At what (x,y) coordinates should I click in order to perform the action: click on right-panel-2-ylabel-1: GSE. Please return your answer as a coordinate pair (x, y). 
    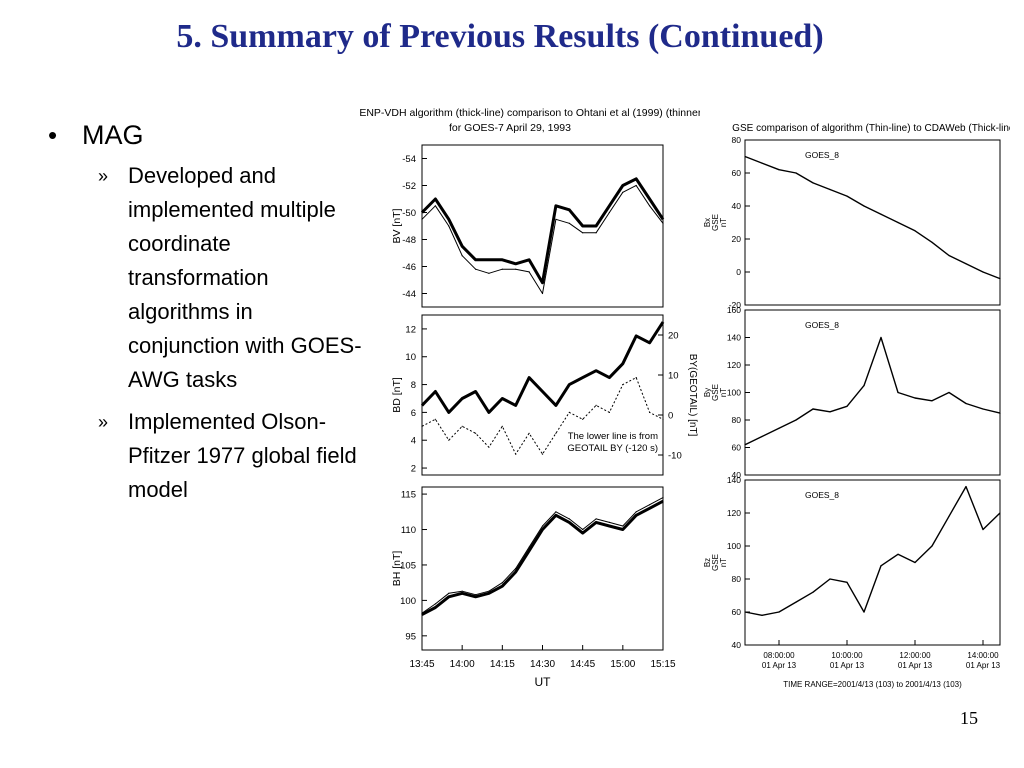
    Looking at the image, I should click on (715, 562).